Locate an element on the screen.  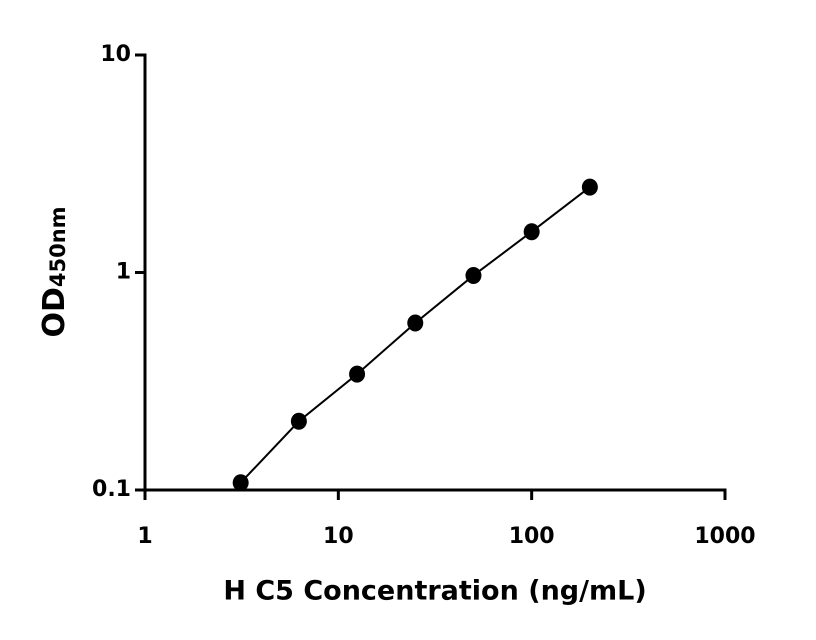
y-axis-title: OD450nm is located at coordinates (54, 271).